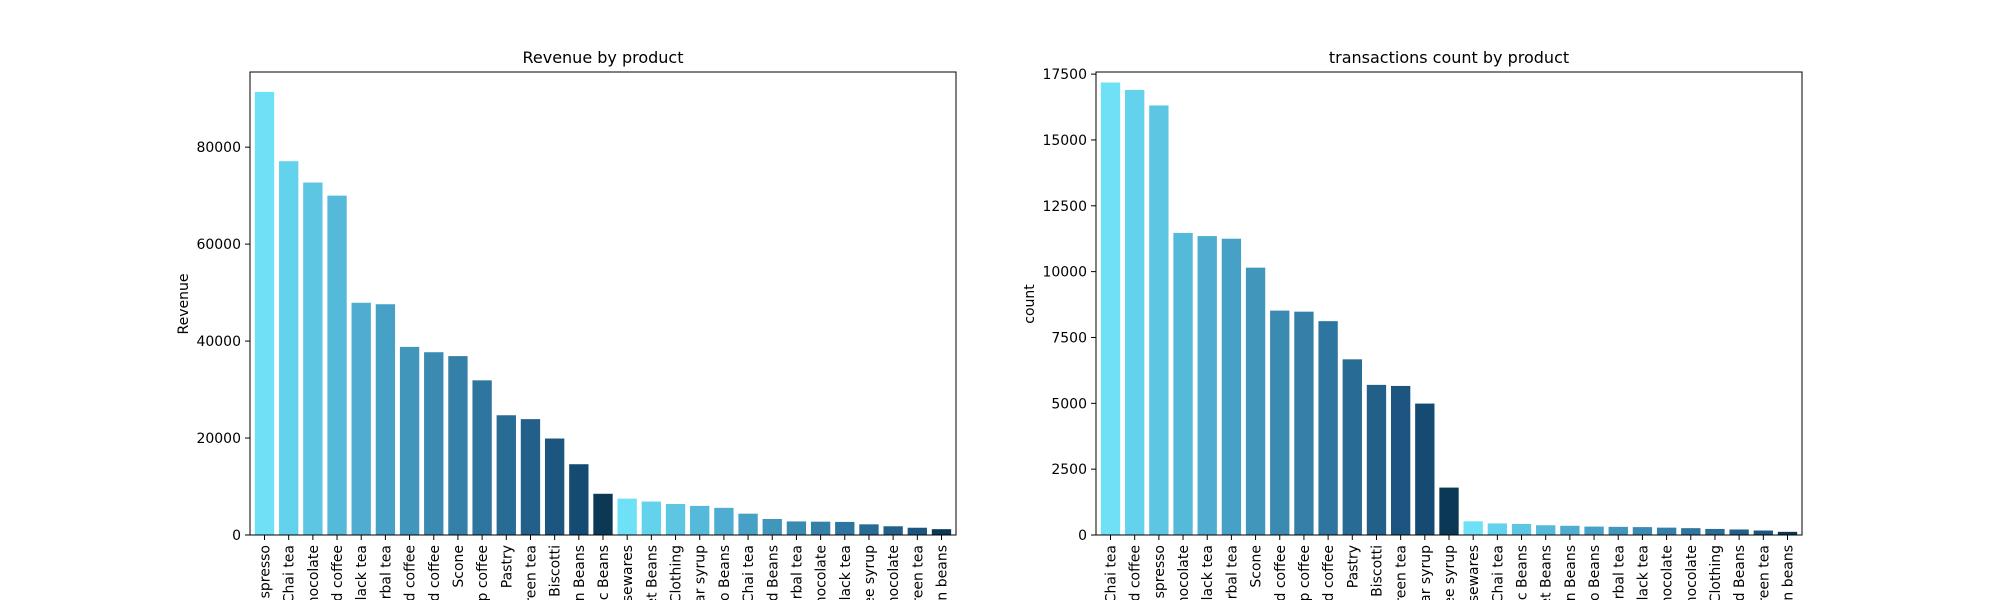  What do you see at coordinates (1064, 141) in the screenshot?
I see `y-tick-label: 15000` at bounding box center [1064, 141].